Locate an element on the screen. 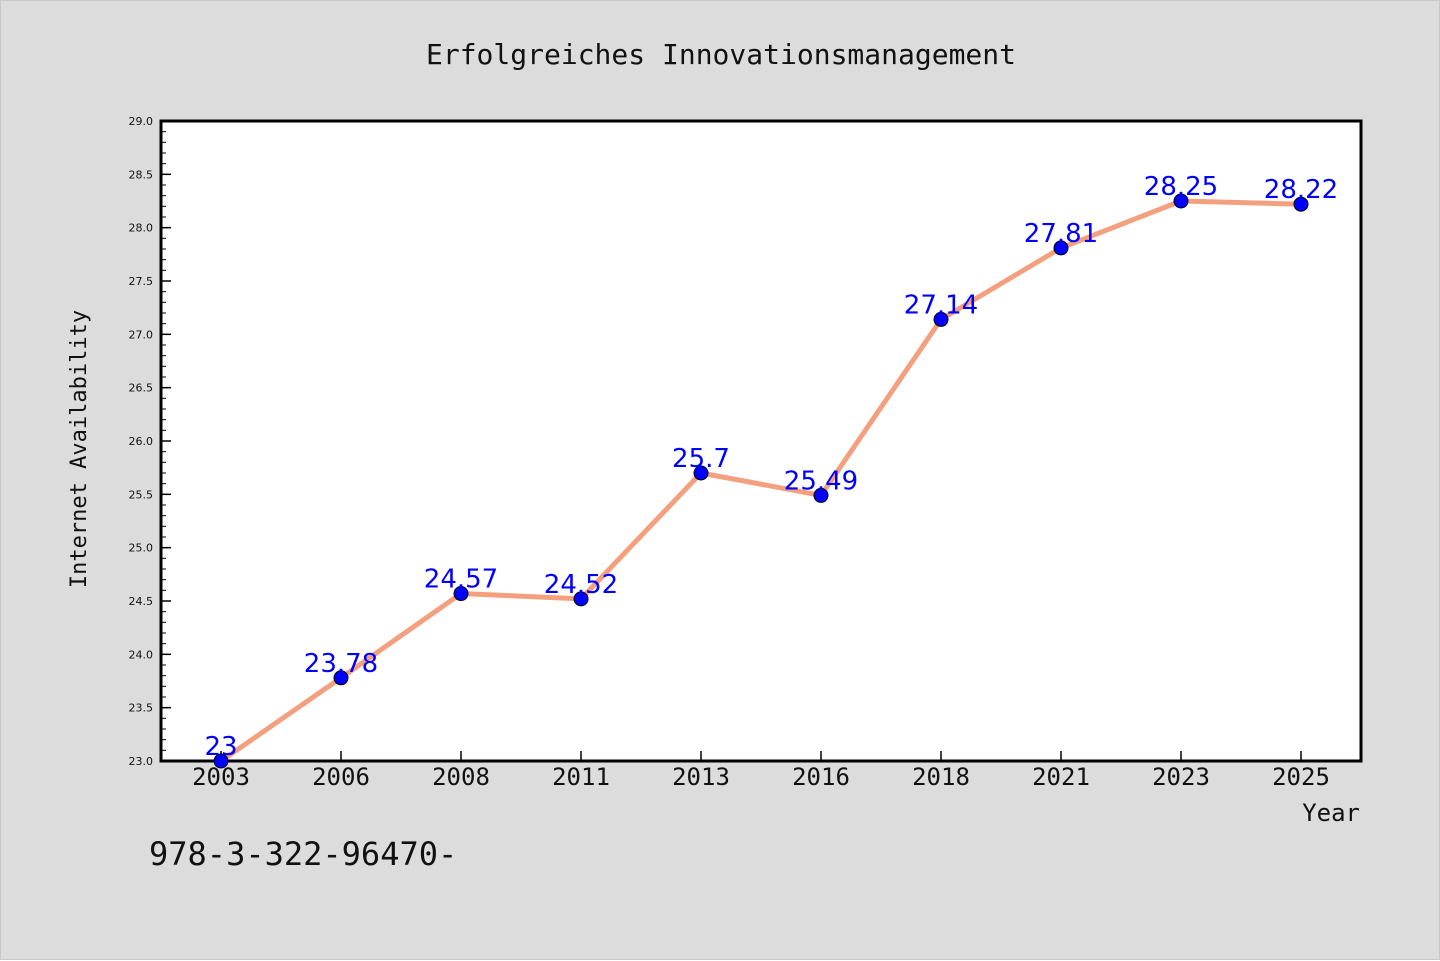 This screenshot has height=961, width=1440. data-label: 24.52 is located at coordinates (581, 585).